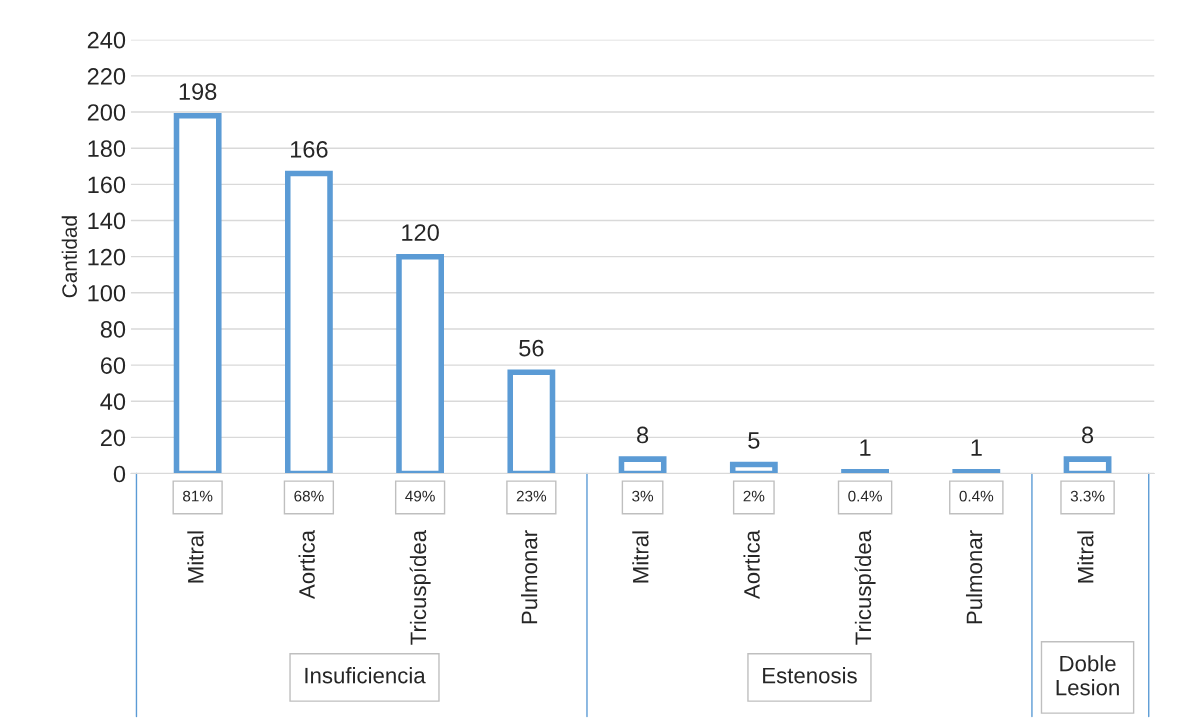 The width and height of the screenshot is (1190, 723). Describe the element at coordinates (113, 365) in the screenshot. I see `y-tick-label: 60` at that location.